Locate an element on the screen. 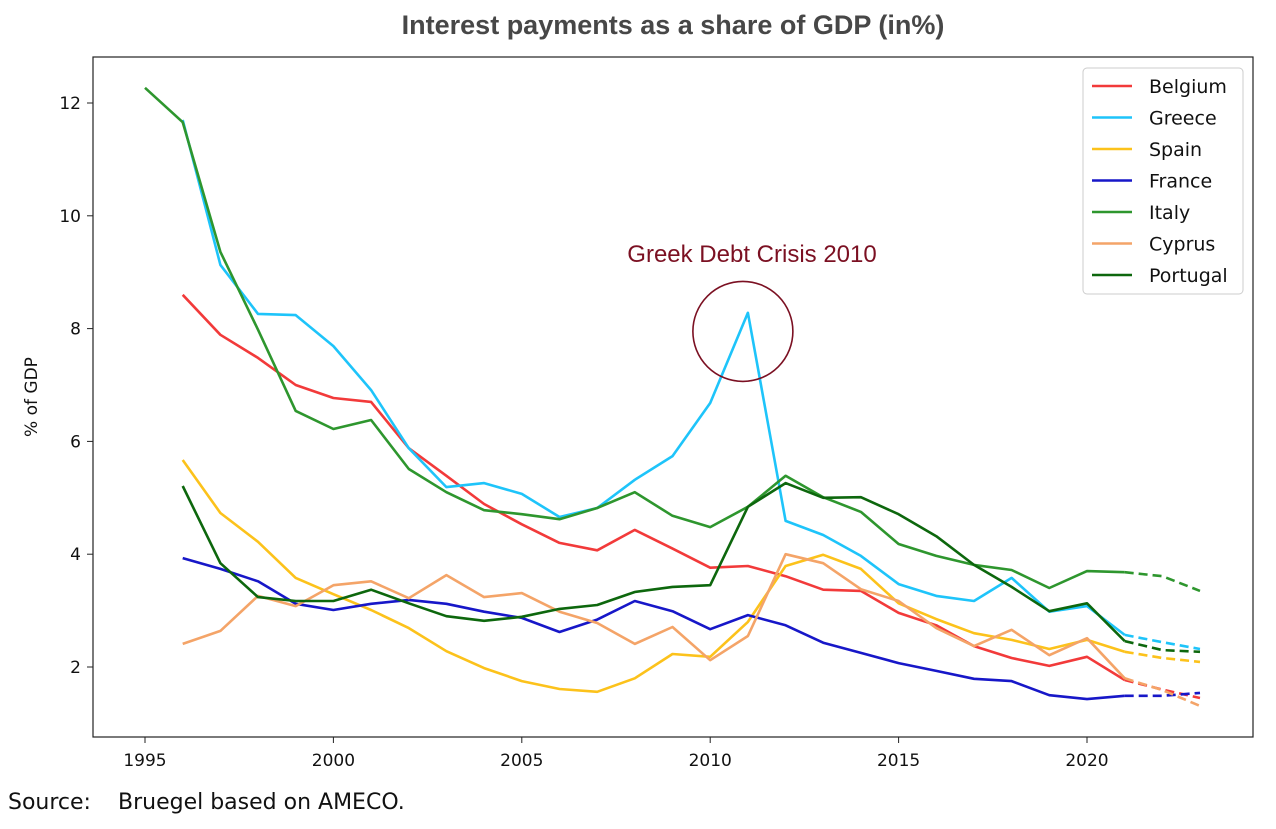  annotation-circle is located at coordinates (743, 331).